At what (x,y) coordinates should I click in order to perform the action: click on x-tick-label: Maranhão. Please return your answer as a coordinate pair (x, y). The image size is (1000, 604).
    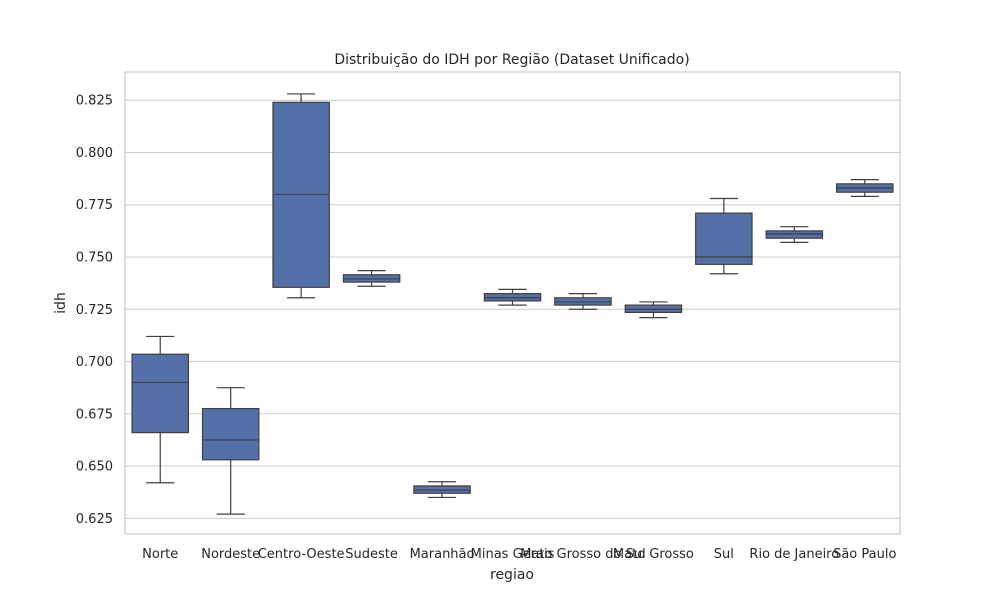
    Looking at the image, I should click on (442, 554).